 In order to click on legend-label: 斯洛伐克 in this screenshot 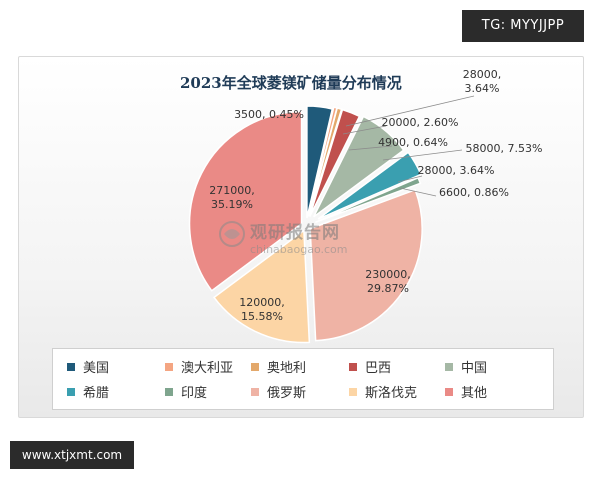, I will do `click(391, 393)`.